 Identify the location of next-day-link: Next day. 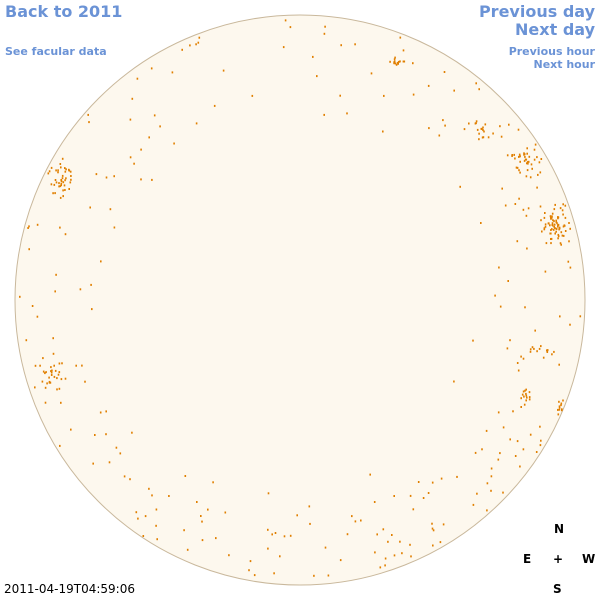
(555, 29).